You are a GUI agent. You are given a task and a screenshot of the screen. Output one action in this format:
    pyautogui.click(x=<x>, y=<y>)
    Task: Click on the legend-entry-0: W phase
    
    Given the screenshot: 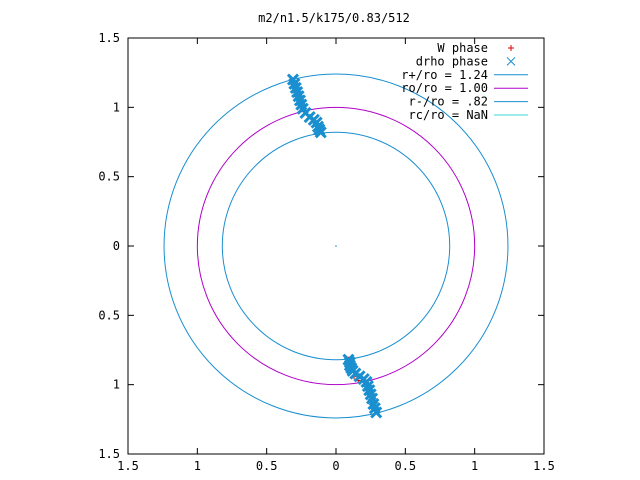 What is the action you would take?
    pyautogui.click(x=475, y=48)
    